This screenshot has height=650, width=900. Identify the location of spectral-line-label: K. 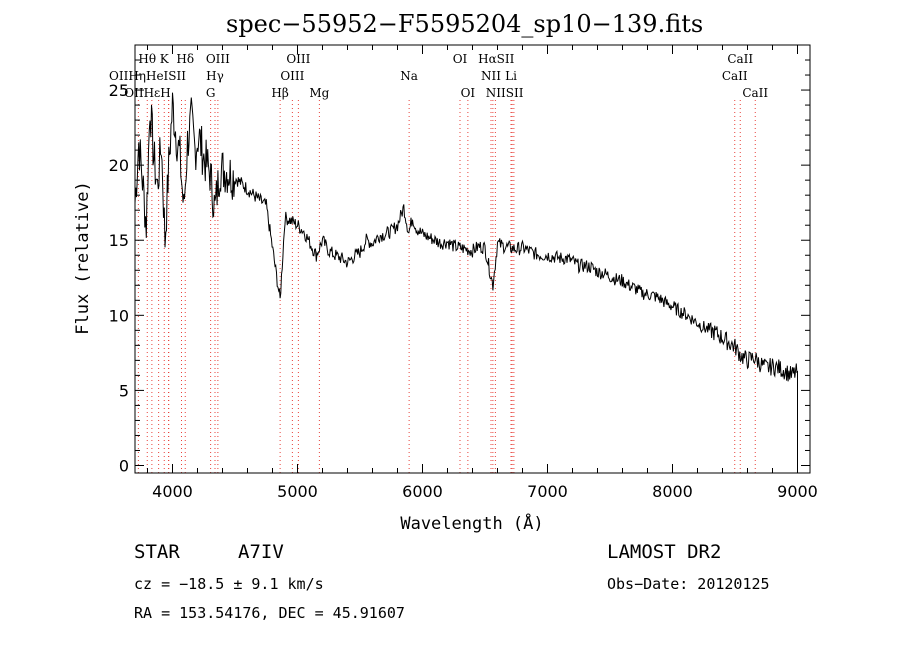
(165, 59).